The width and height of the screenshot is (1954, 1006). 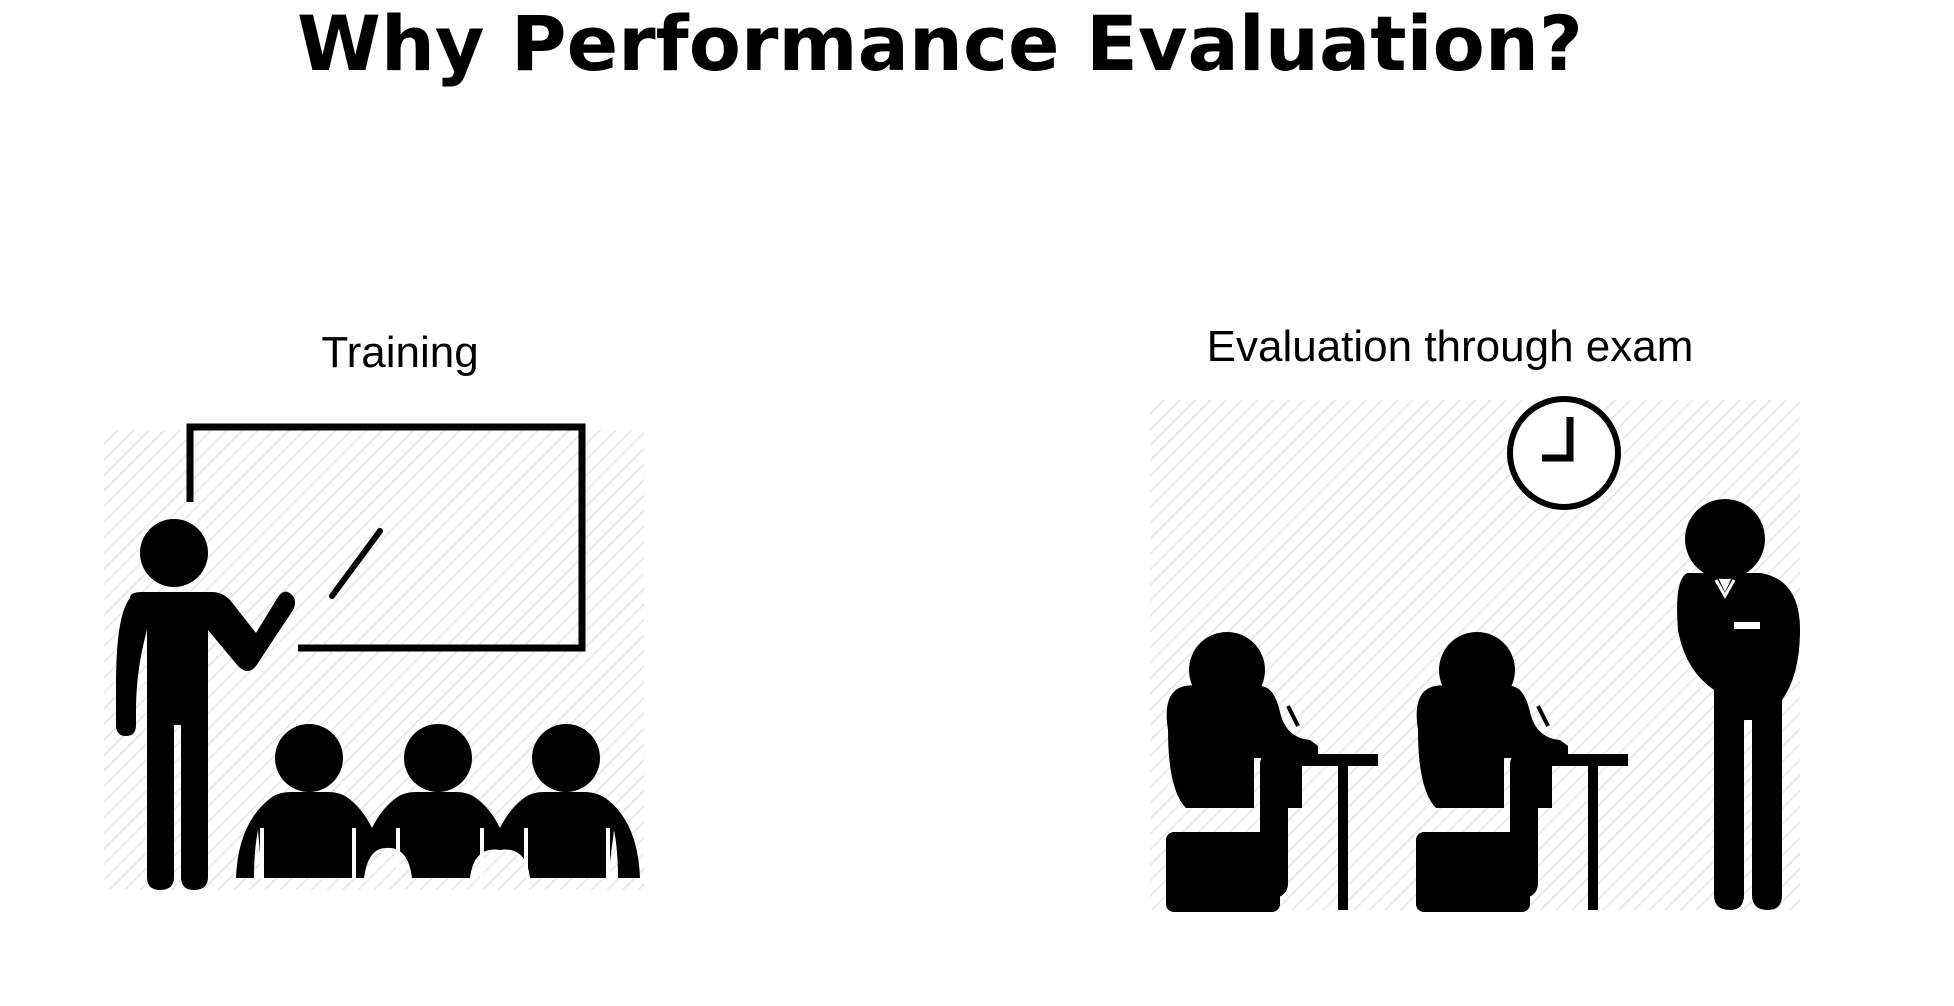 I want to click on training-illustration, so click(x=378, y=656).